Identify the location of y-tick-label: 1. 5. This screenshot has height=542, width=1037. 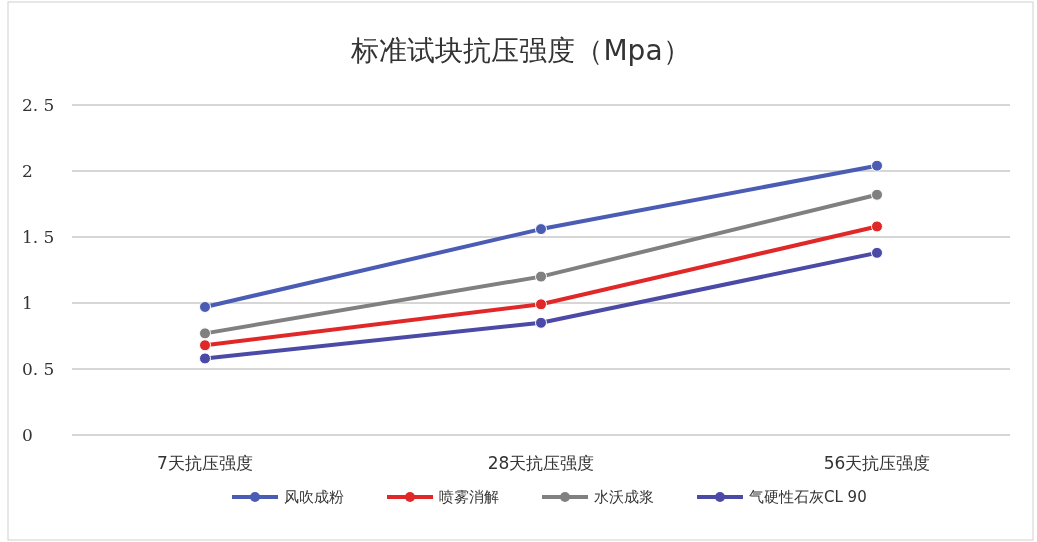
(38, 236).